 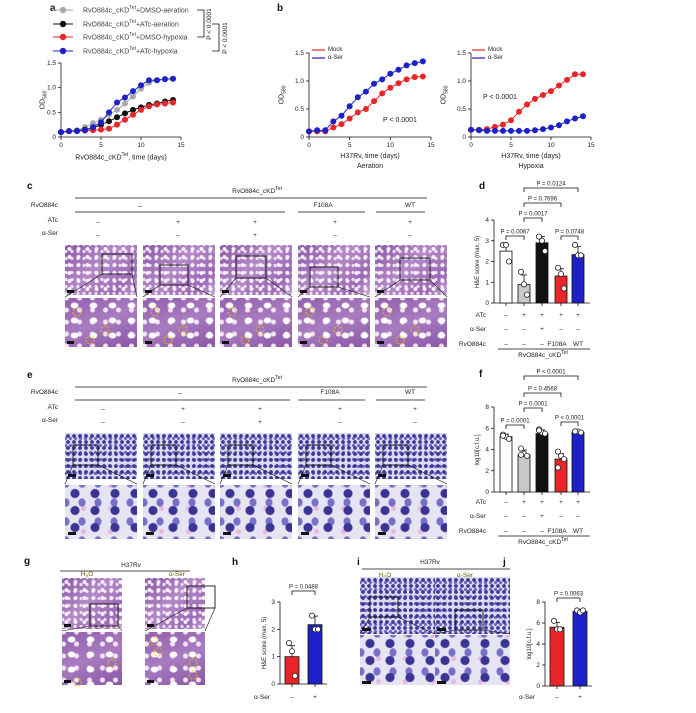 I want to click on c-aser-value: +, so click(x=255, y=235).